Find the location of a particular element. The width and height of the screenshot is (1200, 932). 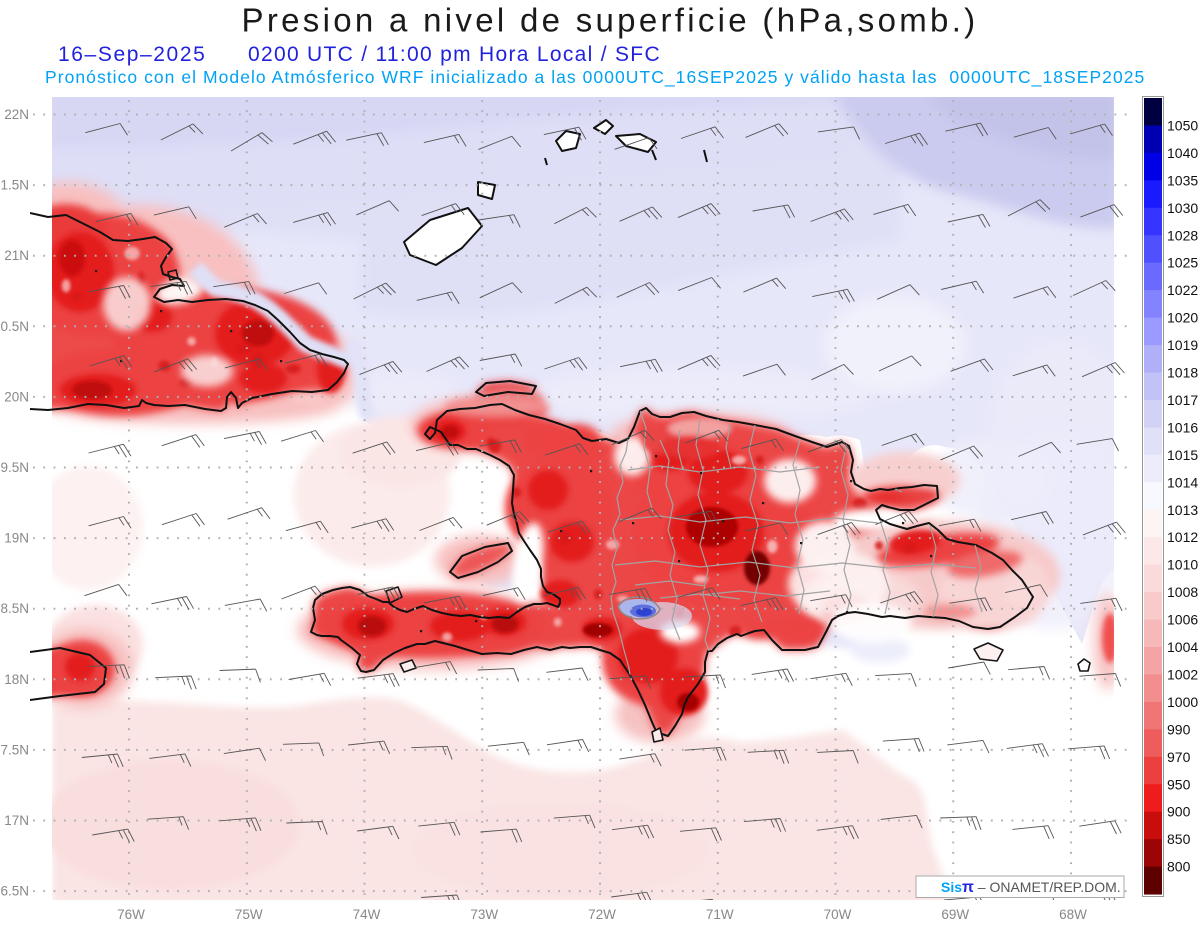

svg-text: 20N is located at coordinates (16, 396).